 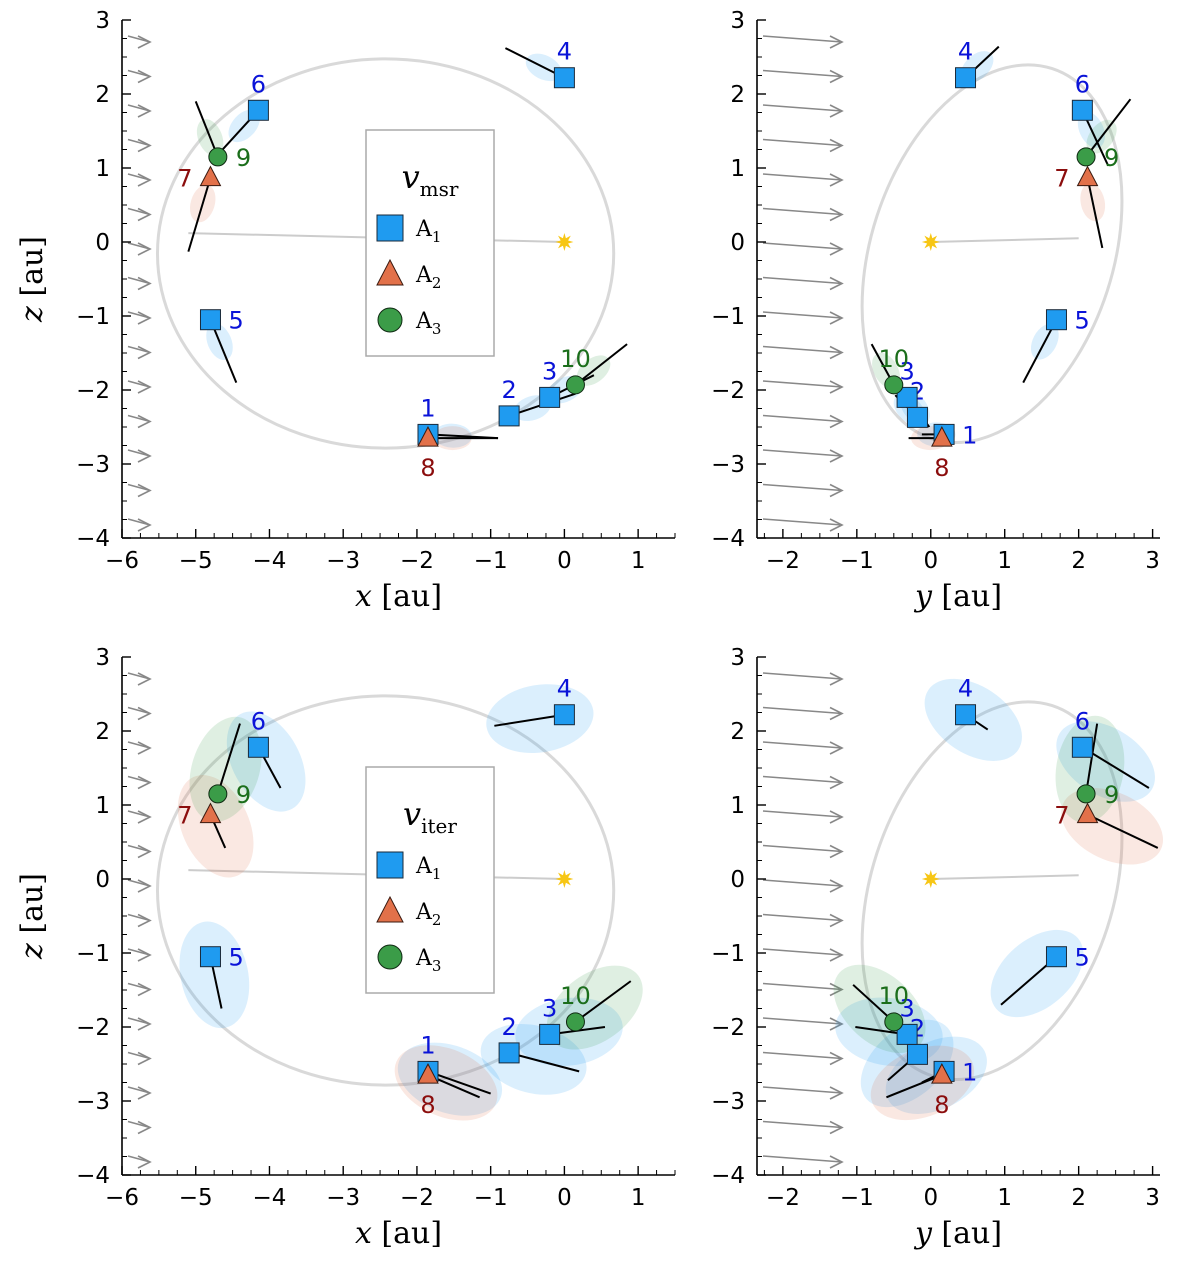 What do you see at coordinates (390, 865) in the screenshot?
I see `legend-marker-square` at bounding box center [390, 865].